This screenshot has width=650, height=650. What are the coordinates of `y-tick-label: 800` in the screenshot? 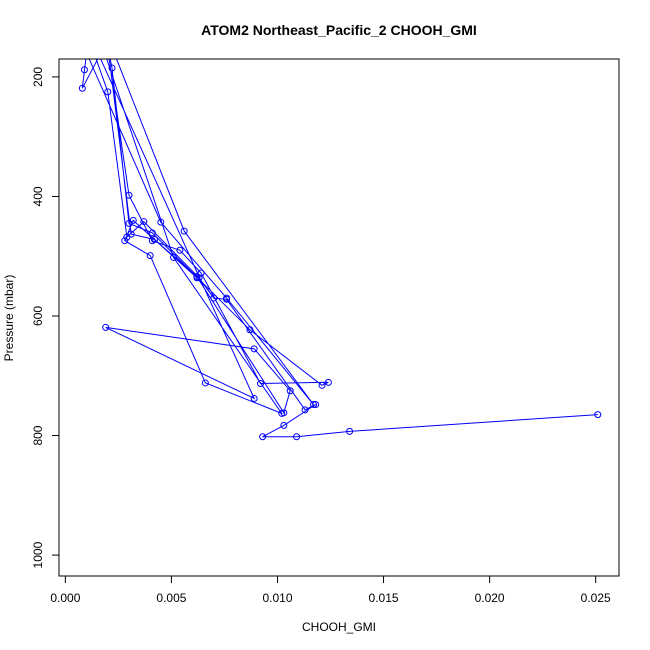 It's located at (38, 435).